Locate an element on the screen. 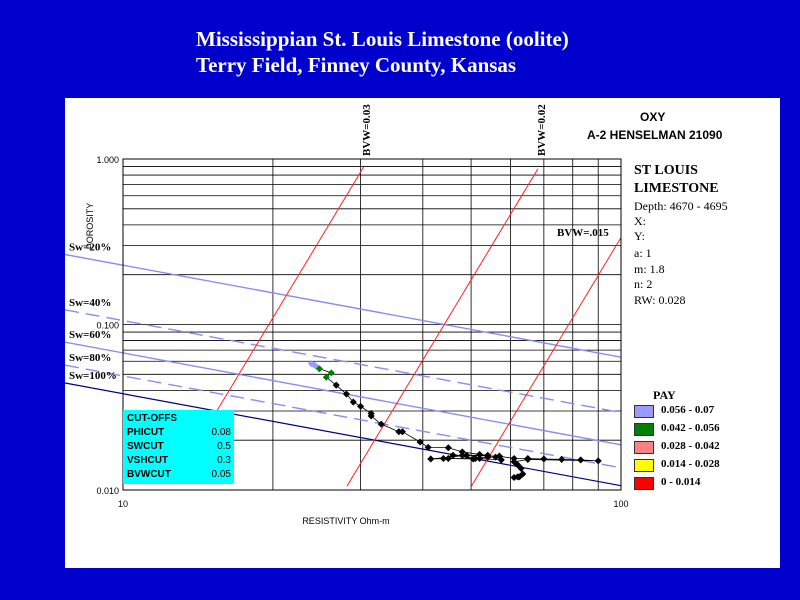  sw-line-label: Sw=40% is located at coordinates (90, 303).